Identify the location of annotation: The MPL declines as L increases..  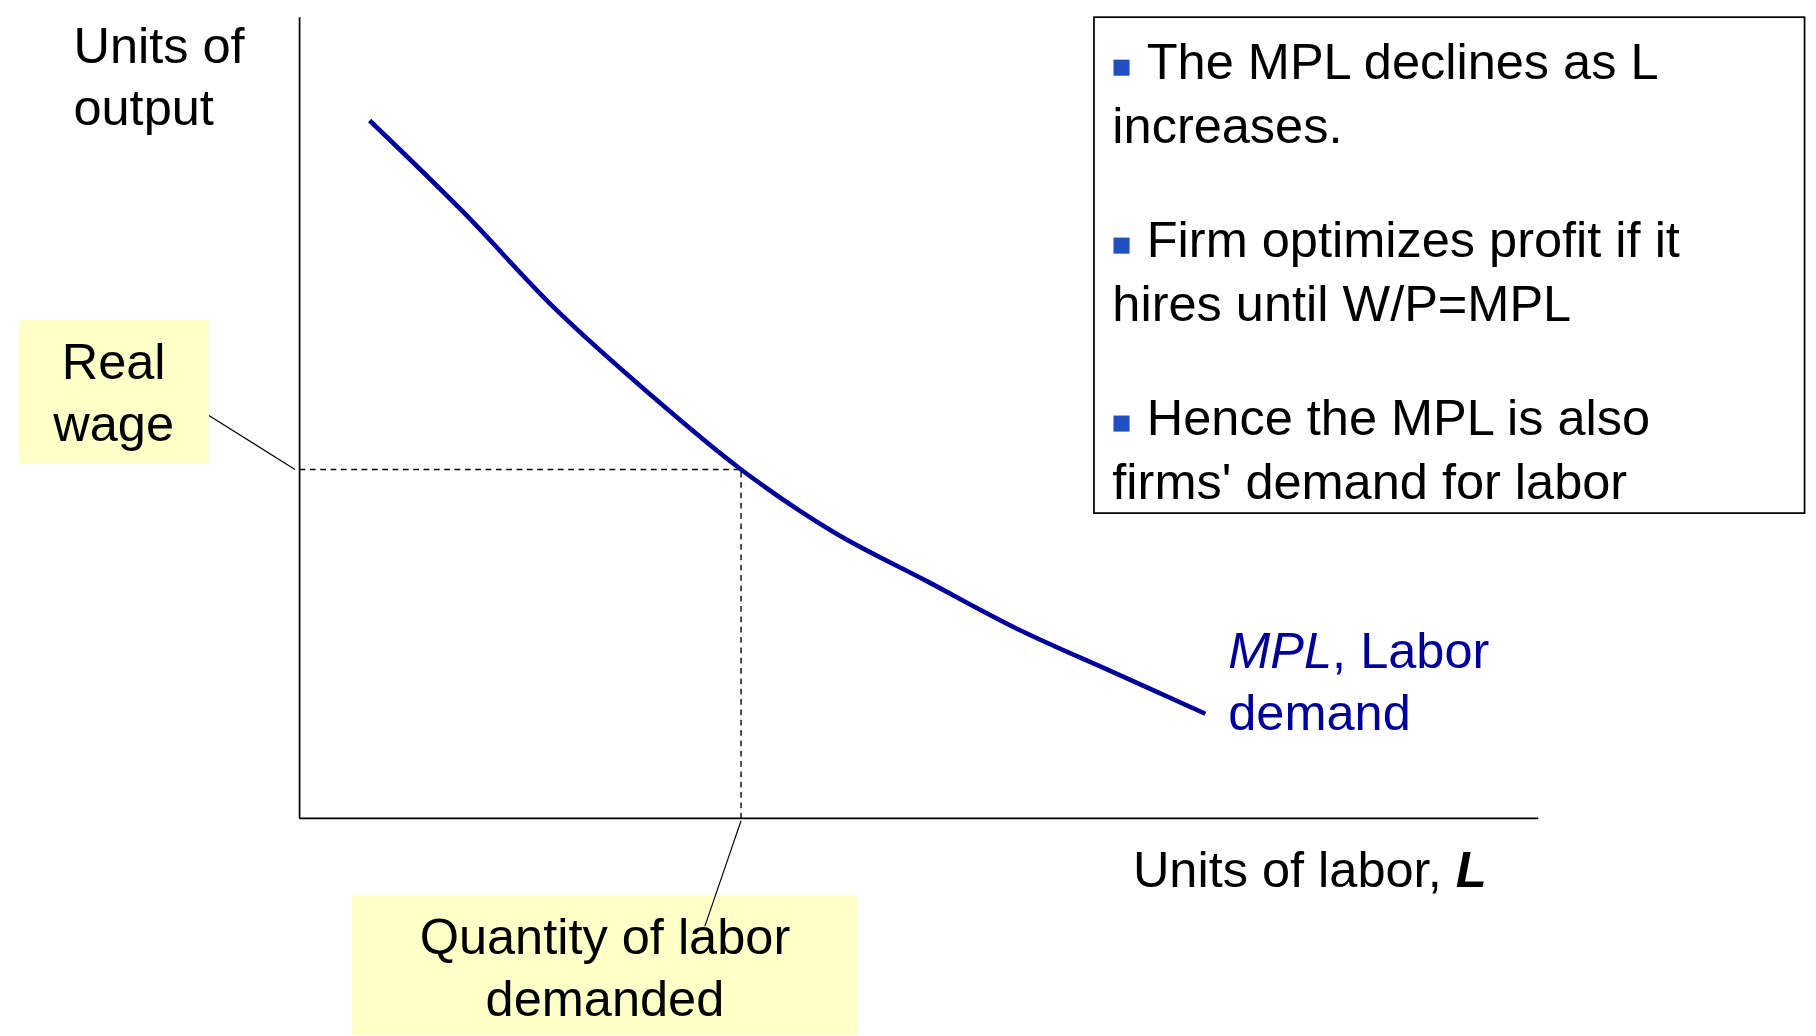
(1385, 94).